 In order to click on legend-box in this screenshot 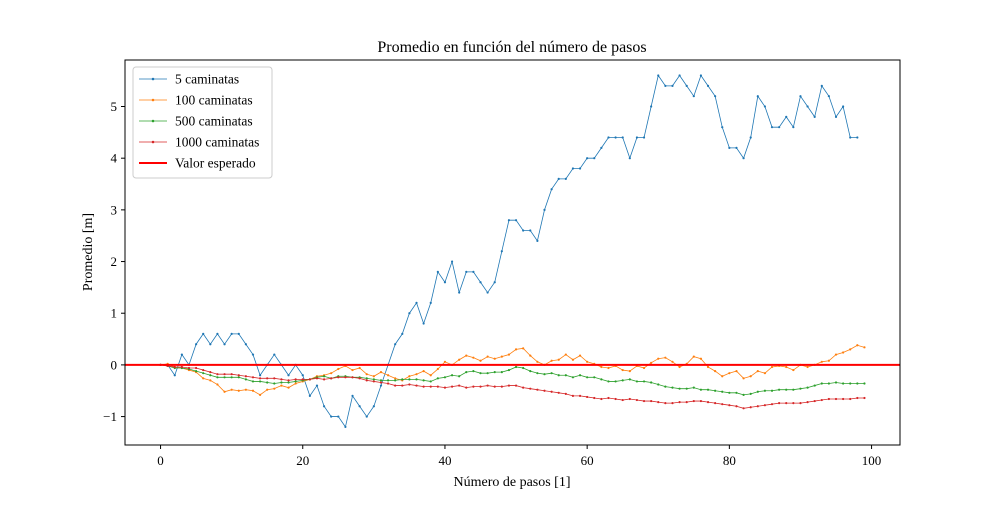, I will do `click(202, 122)`.